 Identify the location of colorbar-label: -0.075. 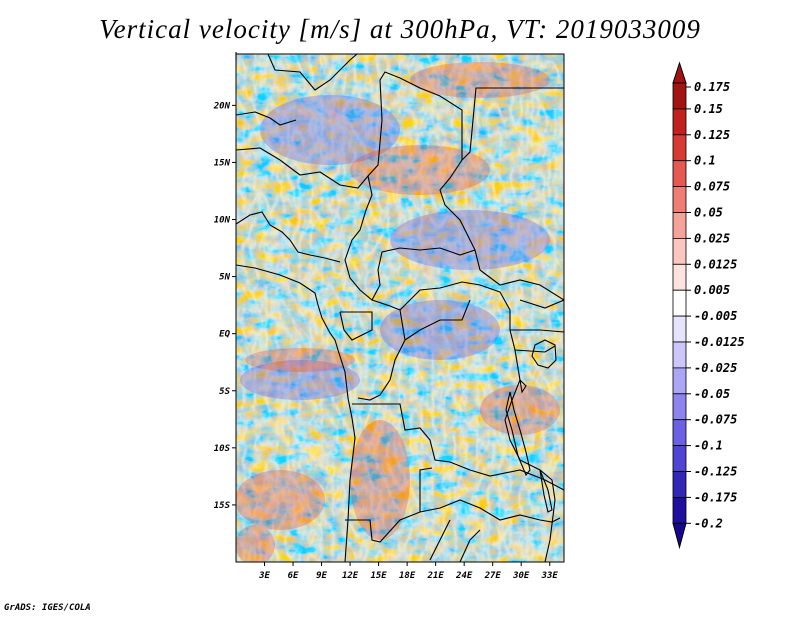
(715, 420).